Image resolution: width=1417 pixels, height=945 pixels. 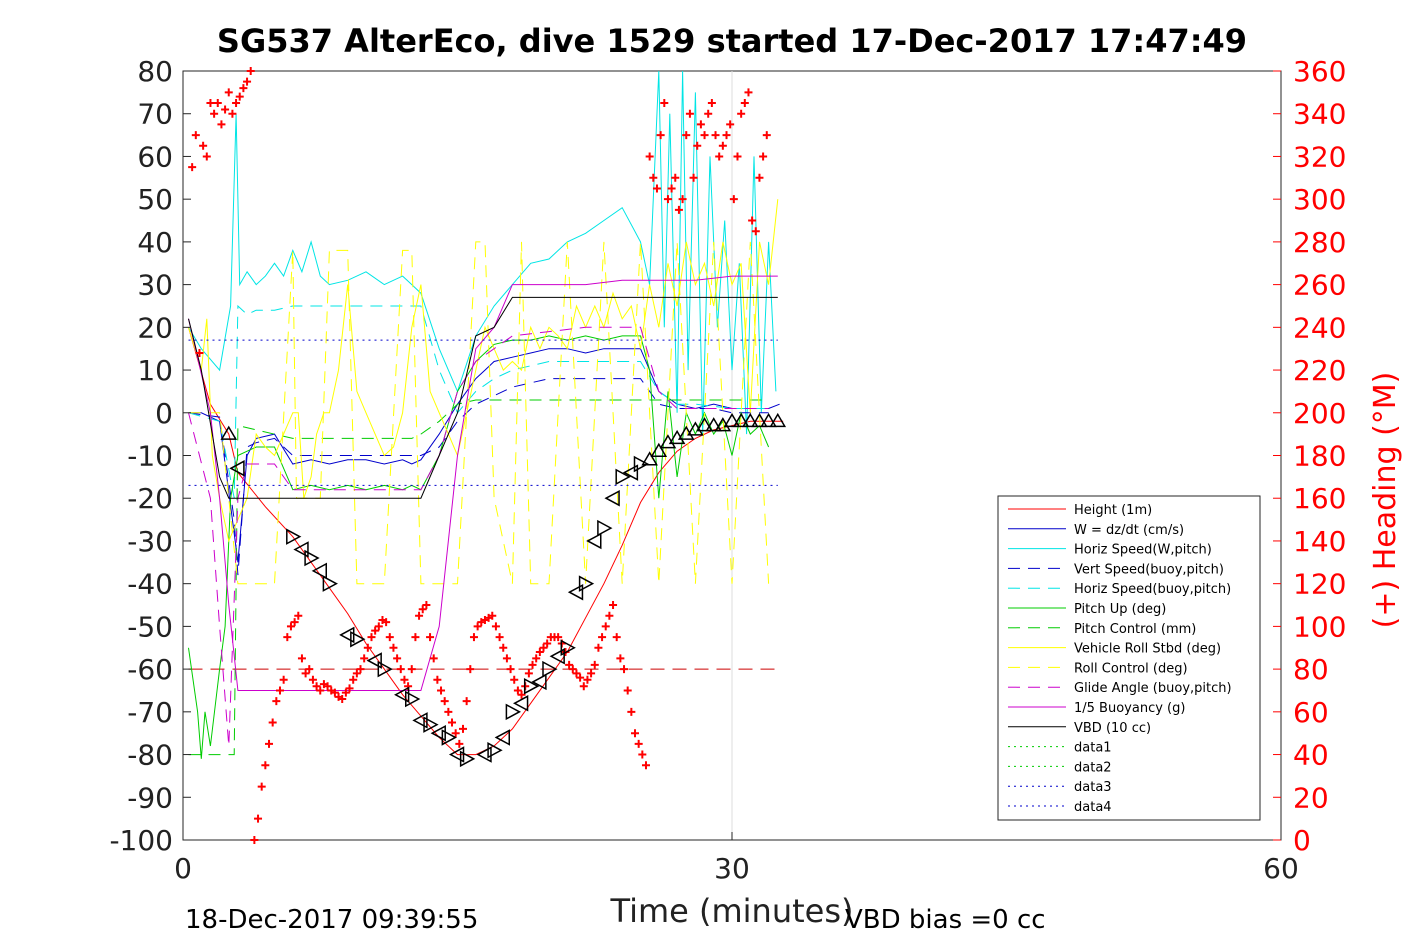 What do you see at coordinates (1113, 510) in the screenshot?
I see `legend-label: Height (1m)` at bounding box center [1113, 510].